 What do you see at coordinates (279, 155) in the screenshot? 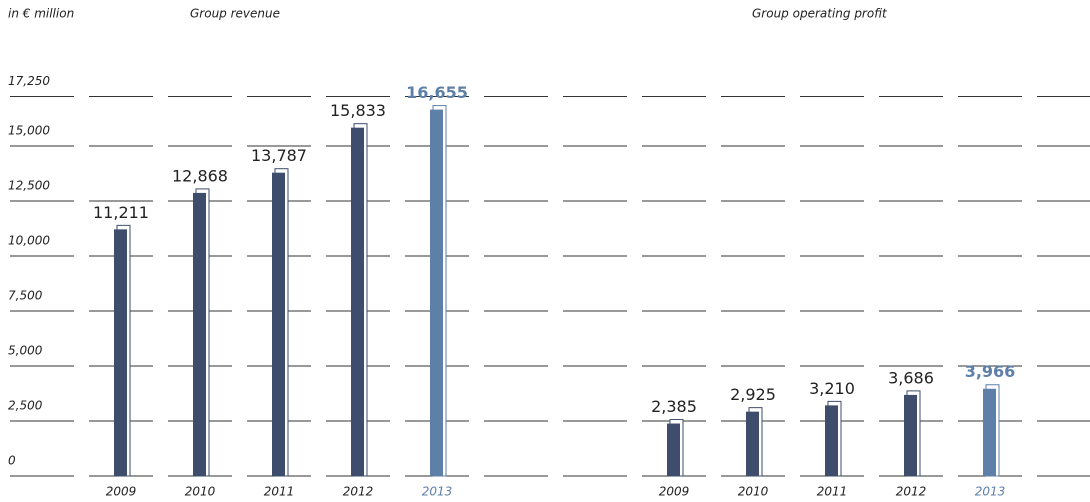
I see `value-label: 13,787` at bounding box center [279, 155].